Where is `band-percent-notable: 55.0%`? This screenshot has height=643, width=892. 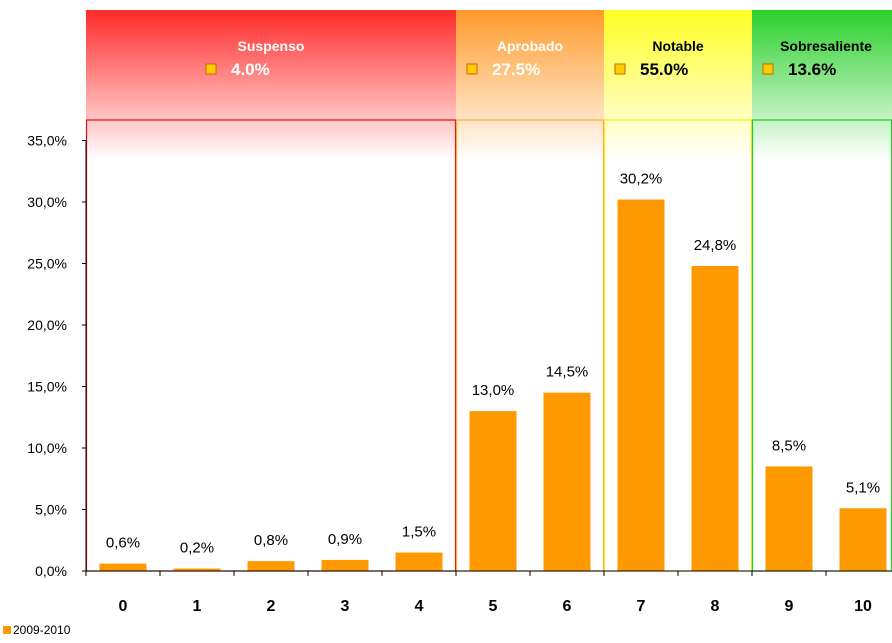 band-percent-notable: 55.0% is located at coordinates (664, 69).